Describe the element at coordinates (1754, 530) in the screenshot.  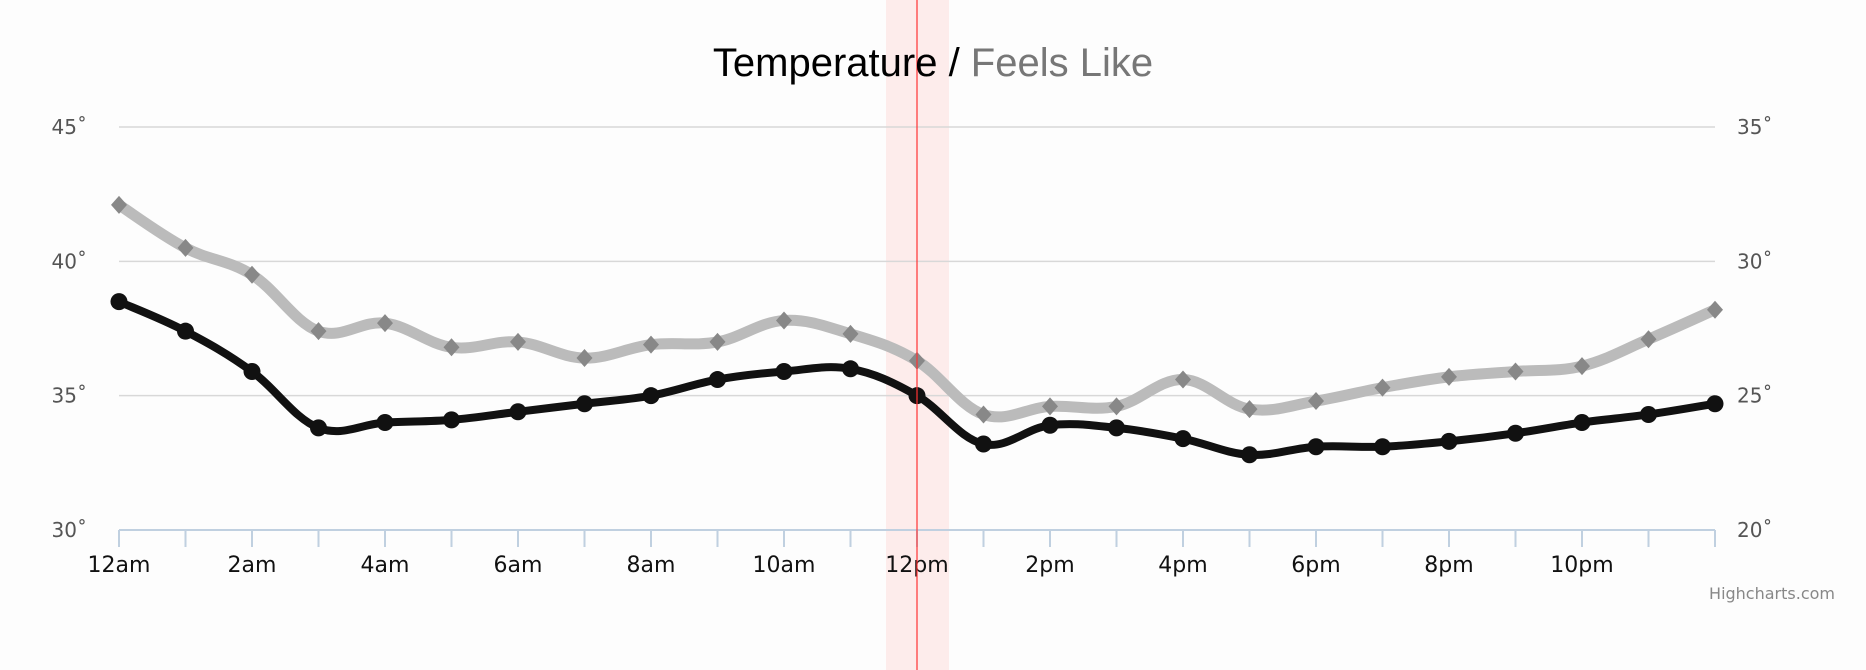
I see `y-right-tick-label: 20˚` at that location.